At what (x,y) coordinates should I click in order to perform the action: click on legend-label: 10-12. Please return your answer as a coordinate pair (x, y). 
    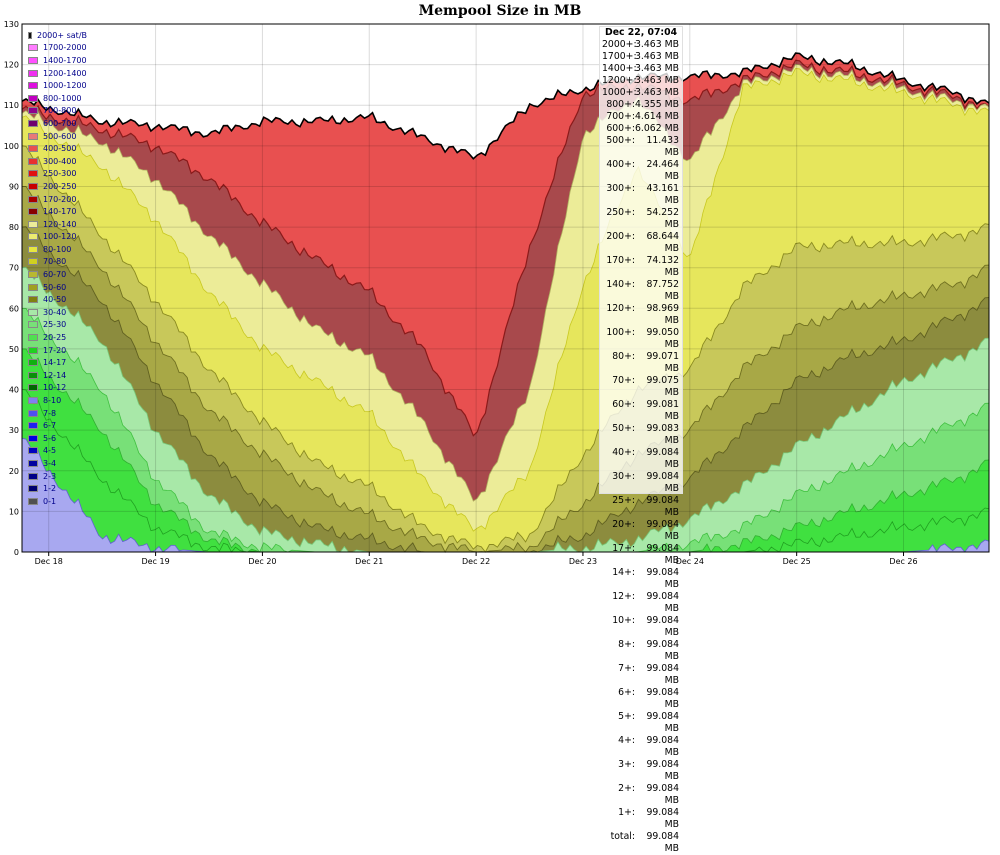
    Looking at the image, I should click on (55, 388).